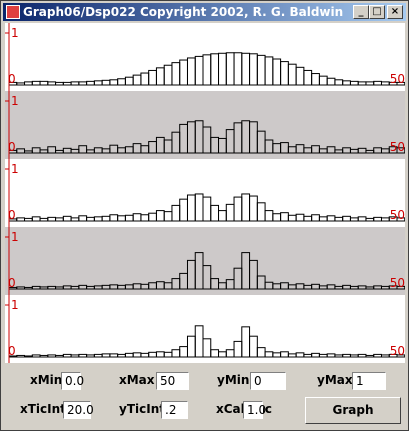 Image resolution: width=409 pixels, height=431 pixels. What do you see at coordinates (142, 409) in the screenshot?
I see `field-label: yTicInt` at bounding box center [142, 409].